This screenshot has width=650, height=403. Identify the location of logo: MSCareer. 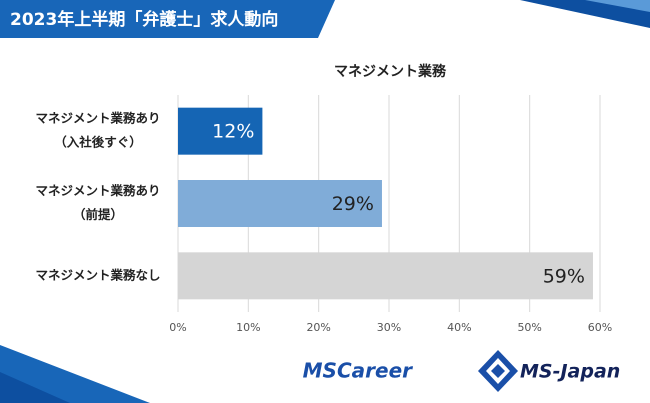
(358, 371).